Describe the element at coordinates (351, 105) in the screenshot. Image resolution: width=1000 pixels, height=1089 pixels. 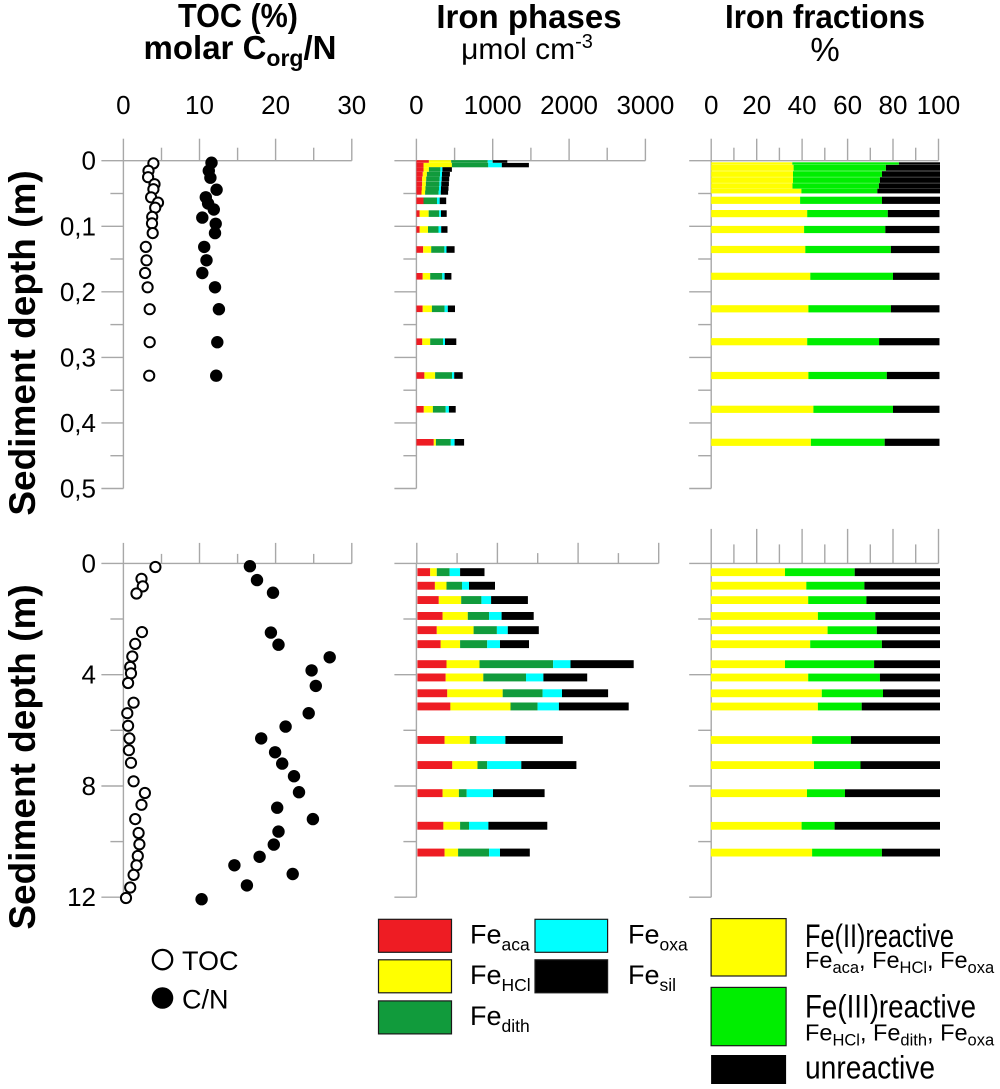
I see `svg-text: 30` at that location.